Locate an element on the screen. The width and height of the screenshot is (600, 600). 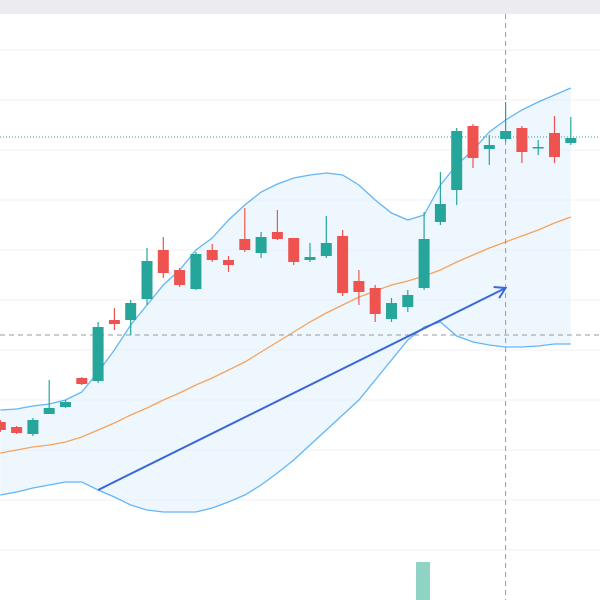
top-bar is located at coordinates (300, 7).